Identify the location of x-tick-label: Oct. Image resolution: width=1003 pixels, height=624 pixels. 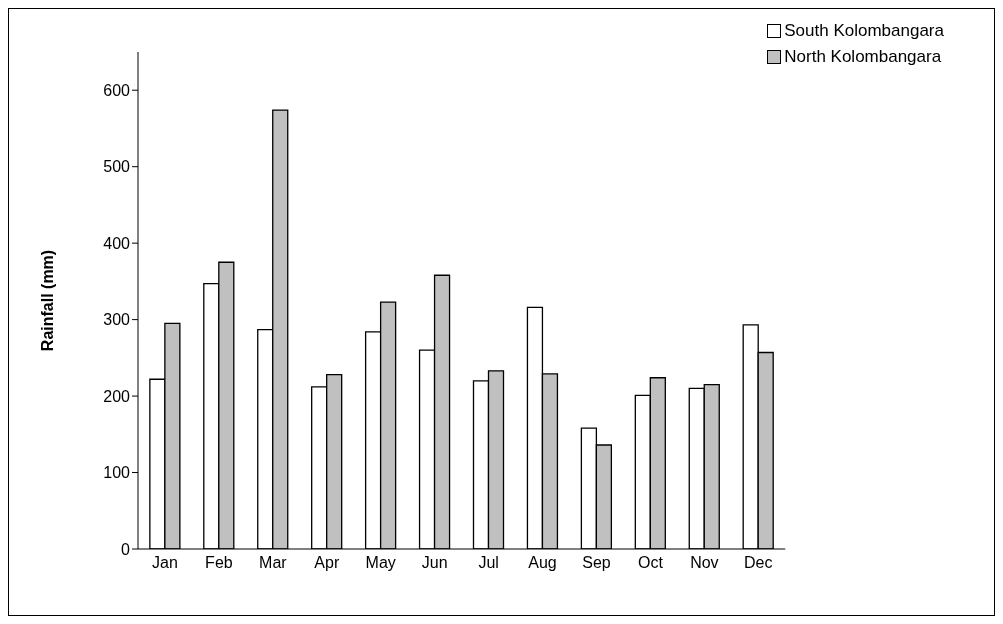
(650, 563).